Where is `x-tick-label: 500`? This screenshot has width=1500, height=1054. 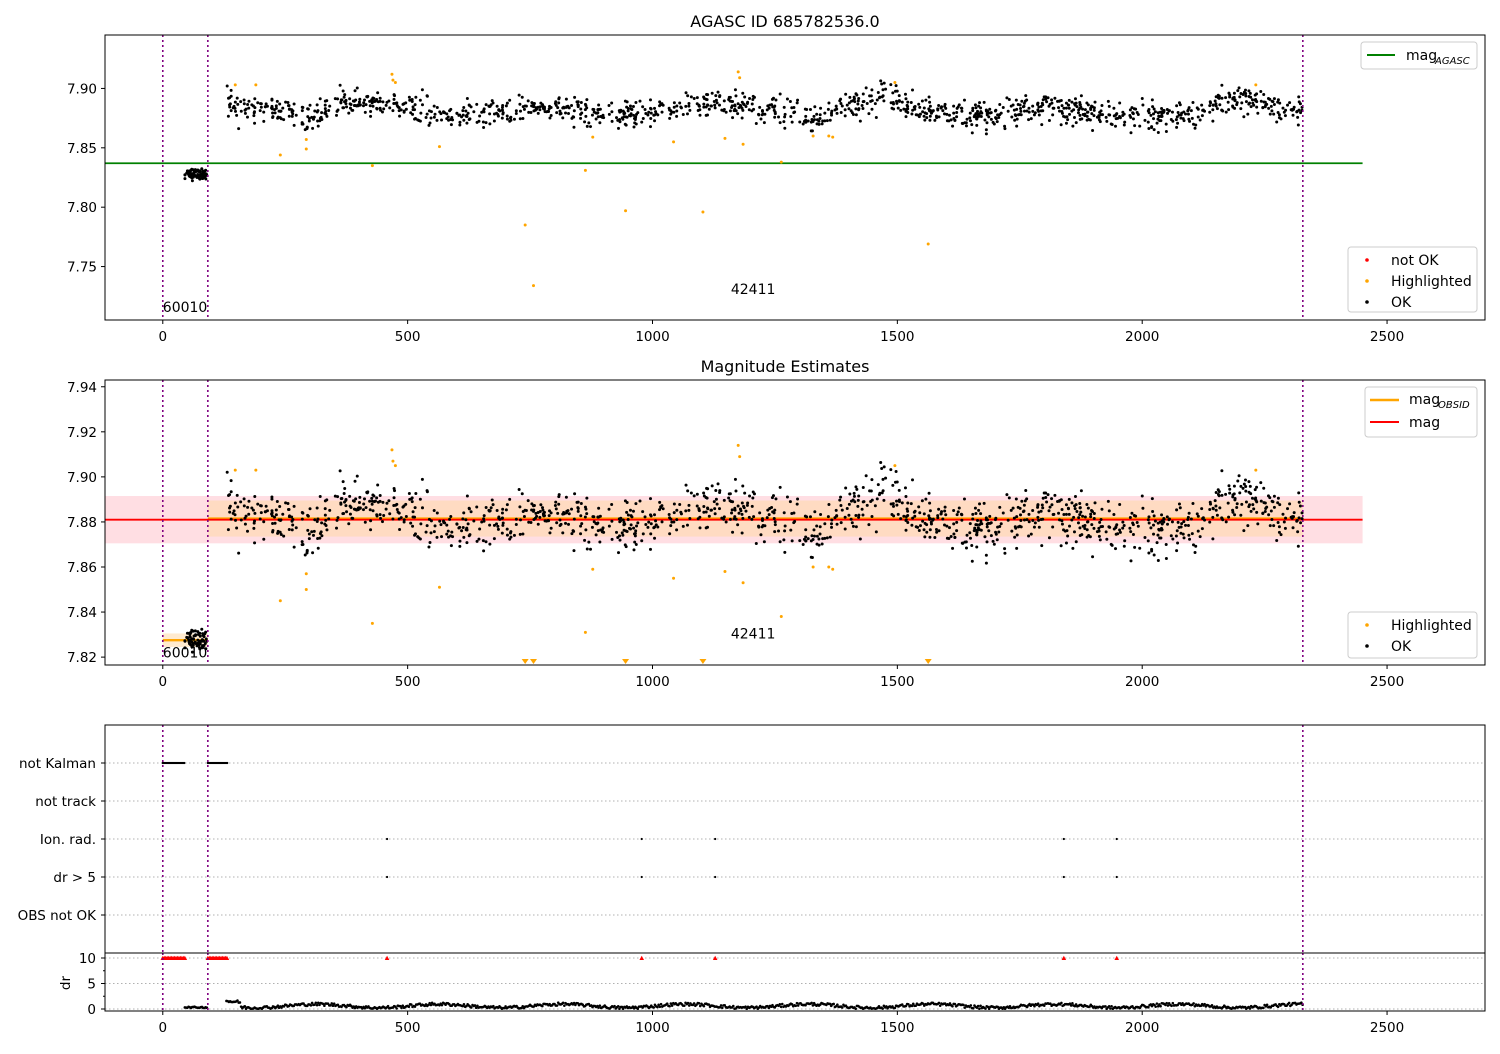
x-tick-label: 500 is located at coordinates (408, 337).